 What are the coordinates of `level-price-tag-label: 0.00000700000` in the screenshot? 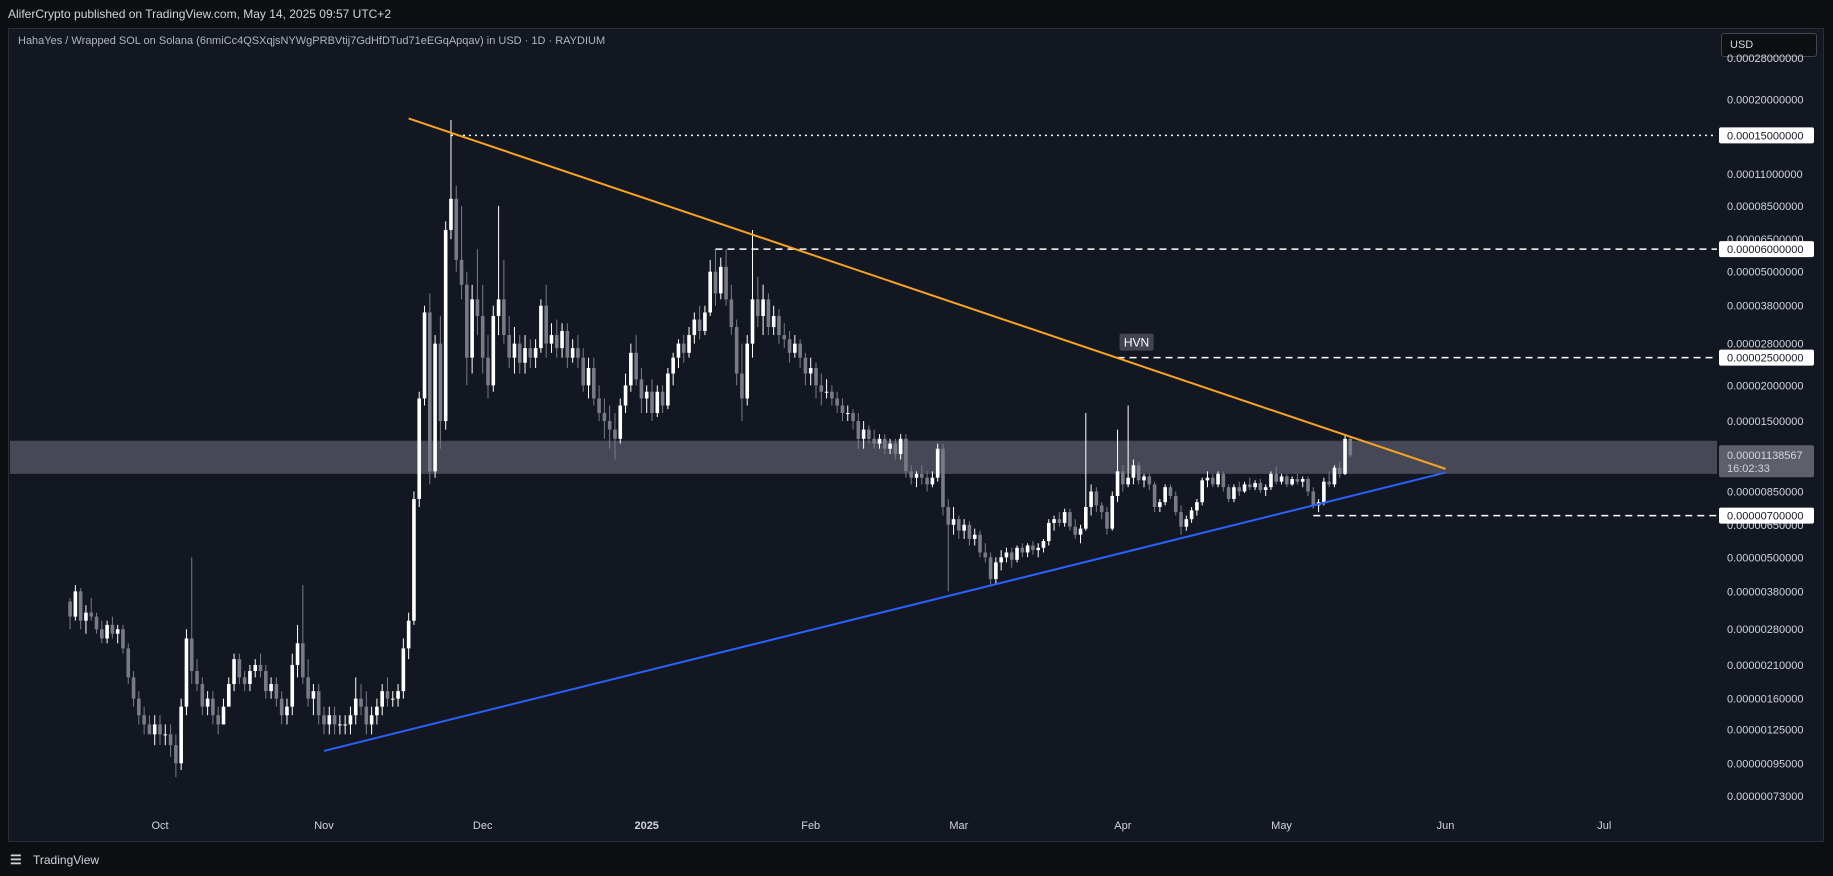 It's located at (1765, 517).